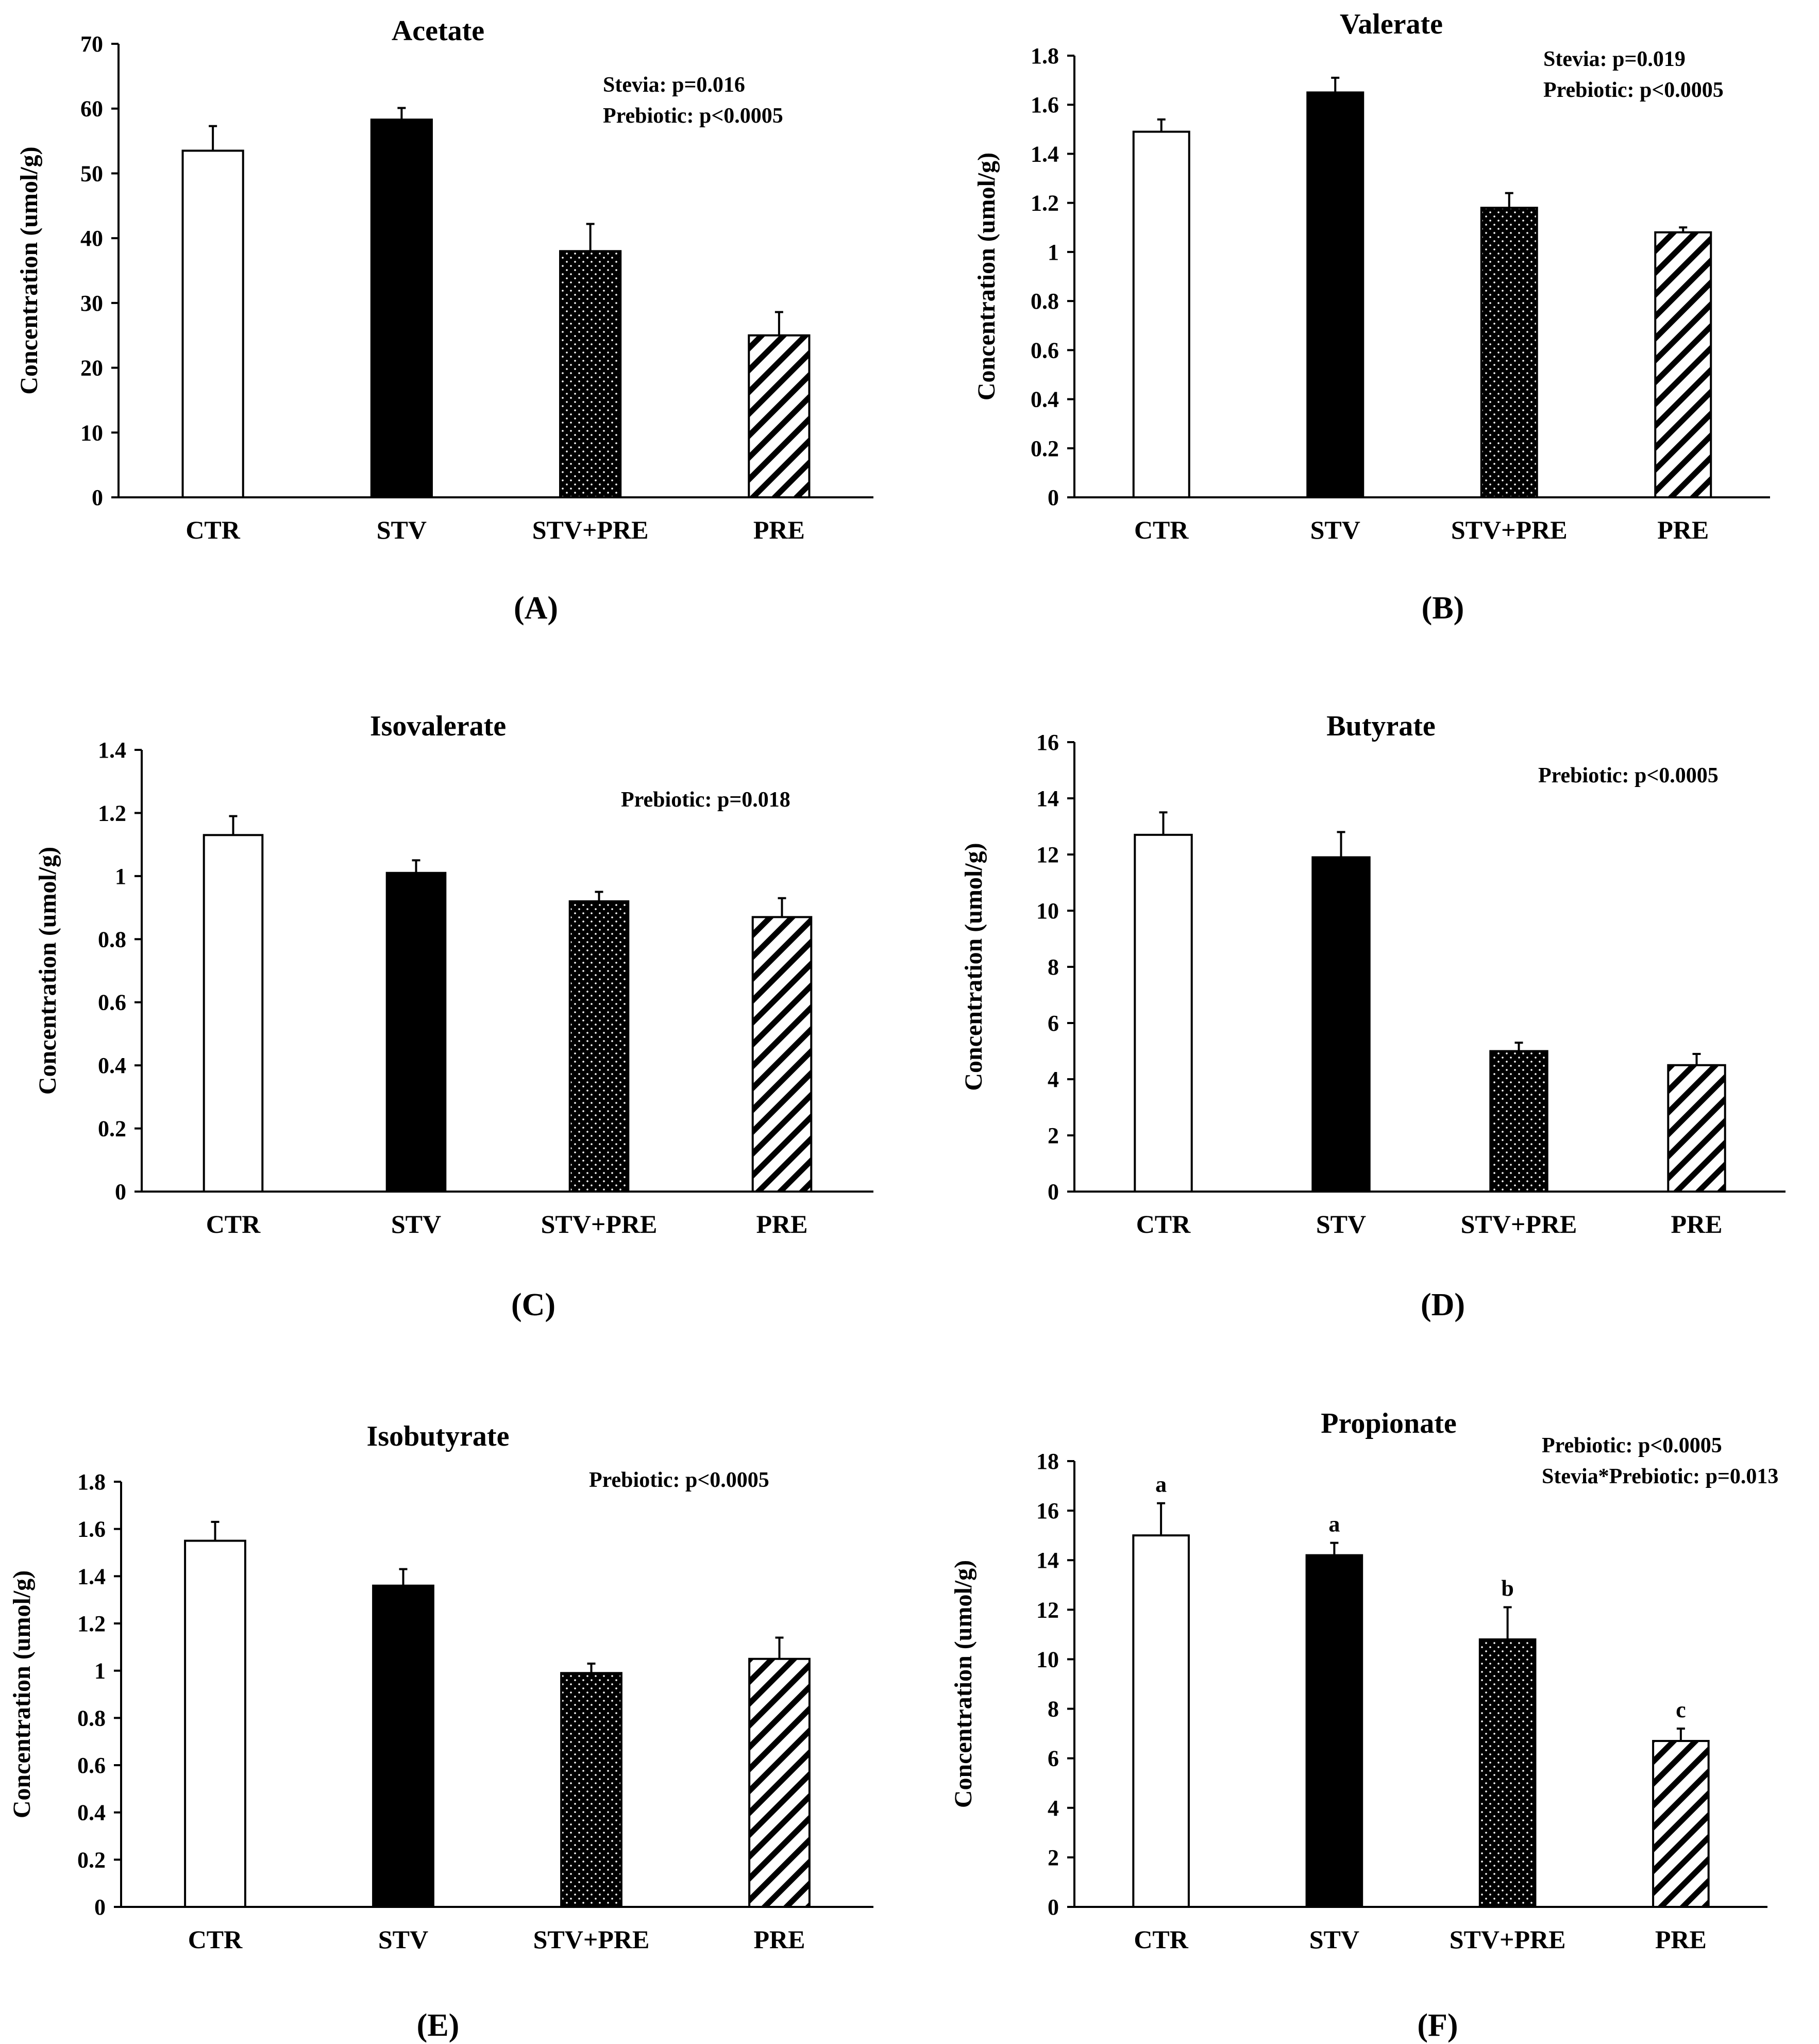 Image resolution: width=1819 pixels, height=2044 pixels. Describe the element at coordinates (1047, 1461) in the screenshot. I see `y-tick-label: 18` at that location.